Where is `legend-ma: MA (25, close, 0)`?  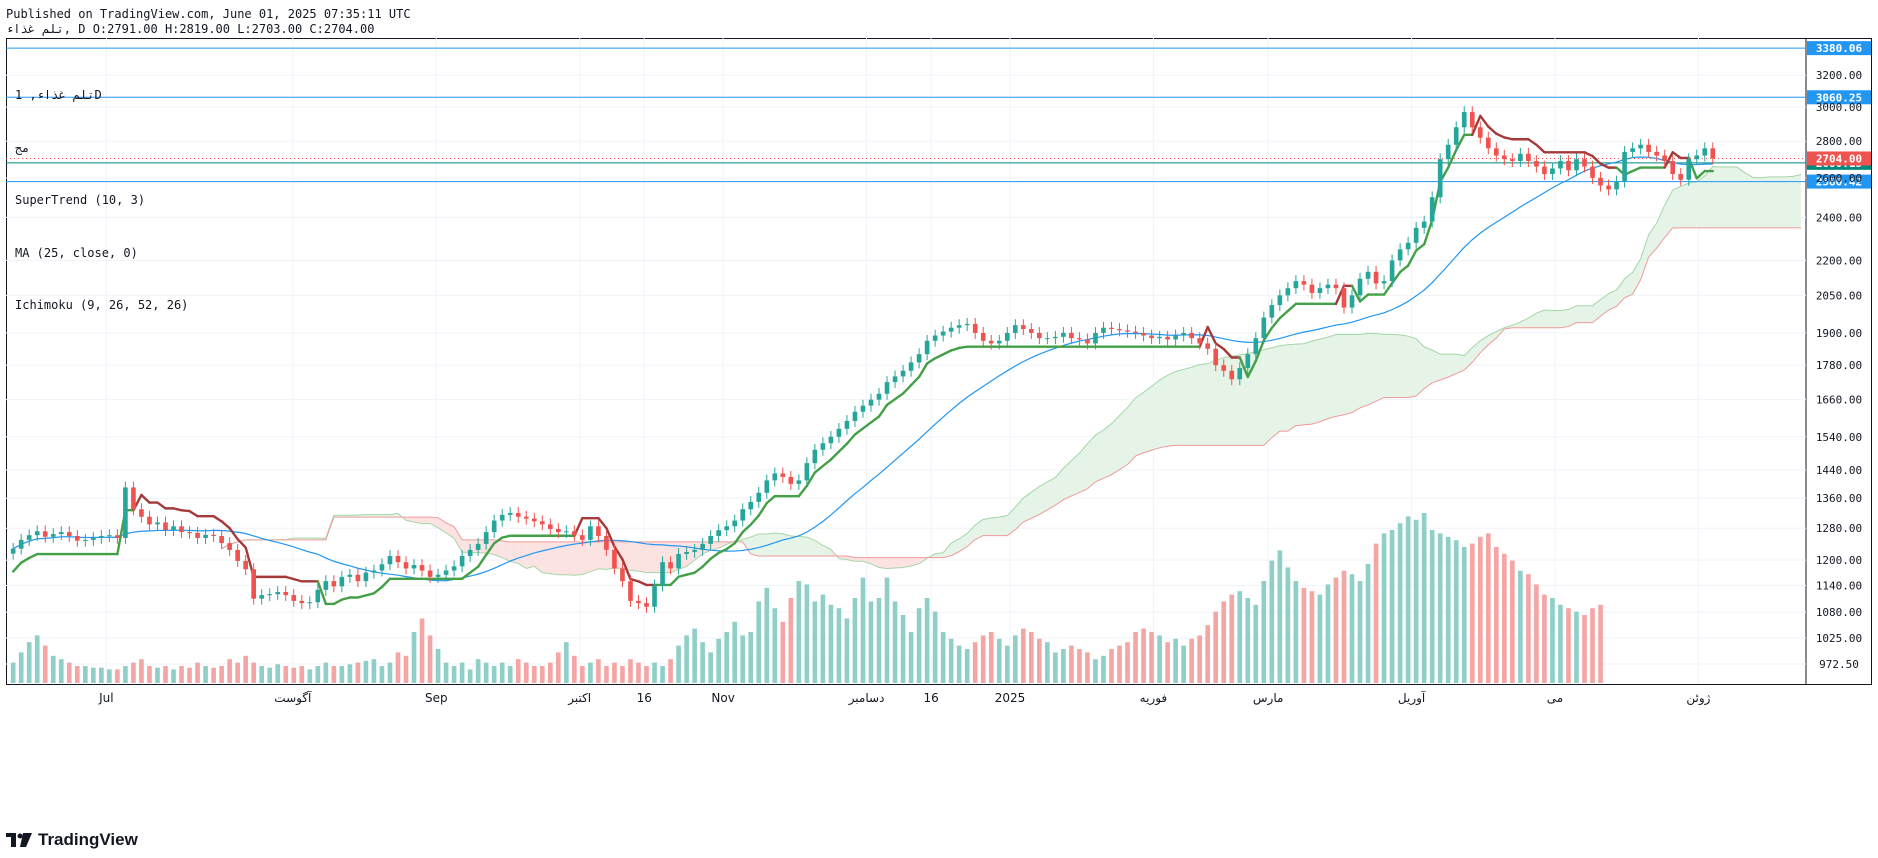
legend-ma: MA (25, close, 0) is located at coordinates (76, 252).